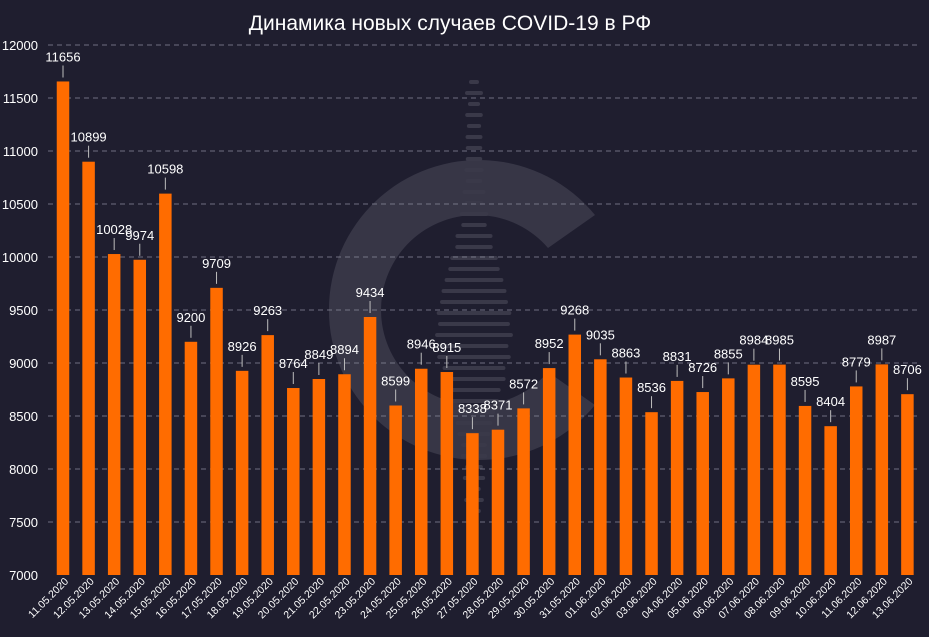 This screenshot has height=637, width=929. I want to click on y-tick-label: 7500, so click(23, 522).